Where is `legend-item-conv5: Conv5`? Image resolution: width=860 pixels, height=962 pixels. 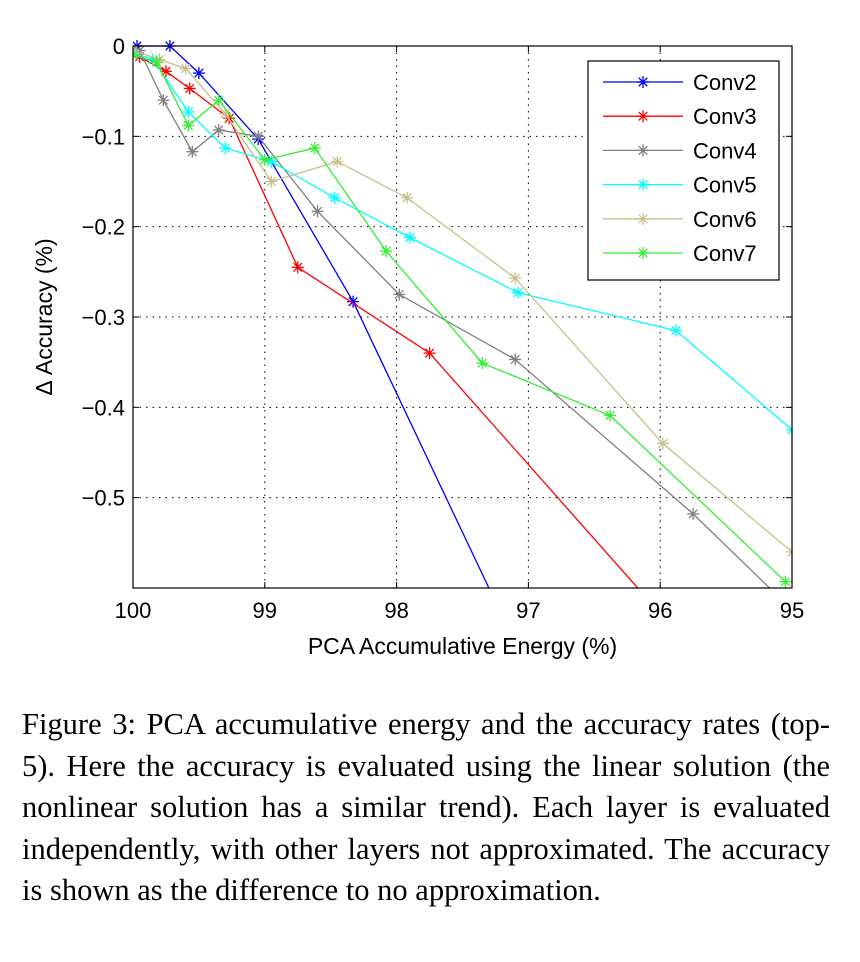
legend-item-conv5: Conv5 is located at coordinates (680, 185).